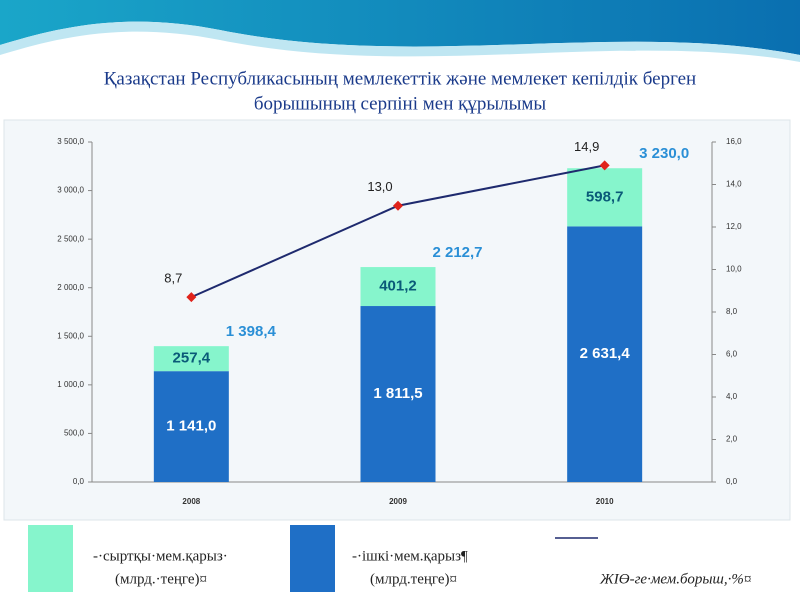 The height and width of the screenshot is (600, 800). What do you see at coordinates (732, 439) in the screenshot?
I see `y2-tick-label: 2,0` at bounding box center [732, 439].